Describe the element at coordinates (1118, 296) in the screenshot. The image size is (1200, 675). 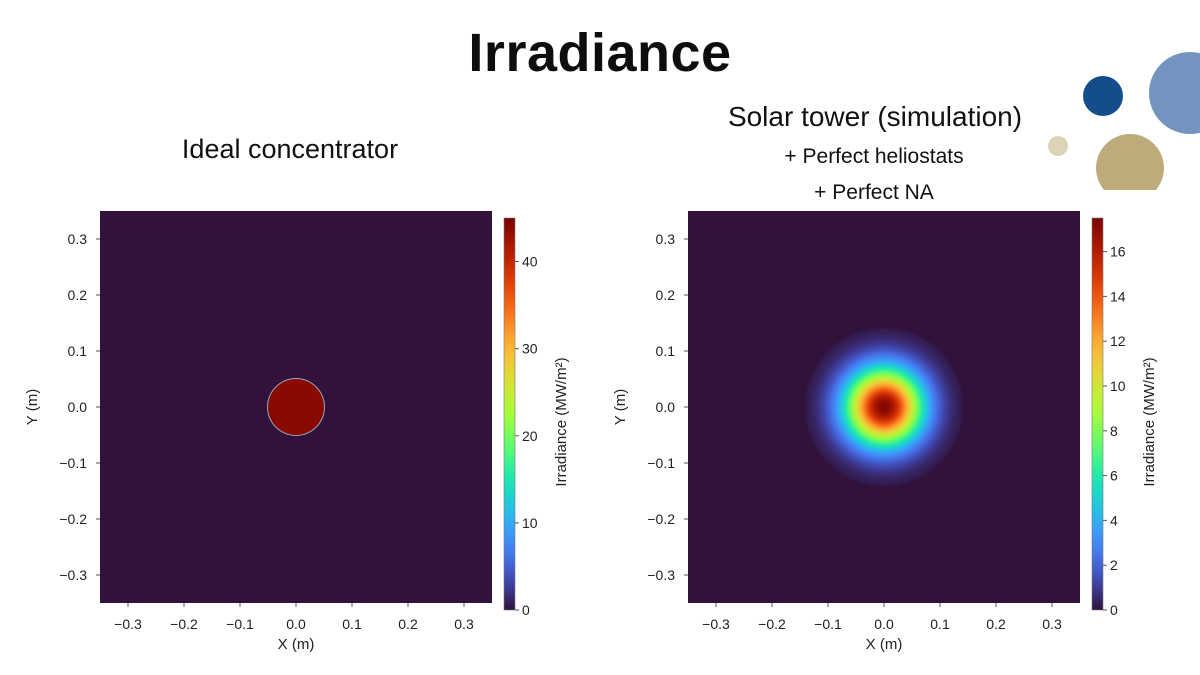
I see `colorbar-tick-label: 14` at that location.